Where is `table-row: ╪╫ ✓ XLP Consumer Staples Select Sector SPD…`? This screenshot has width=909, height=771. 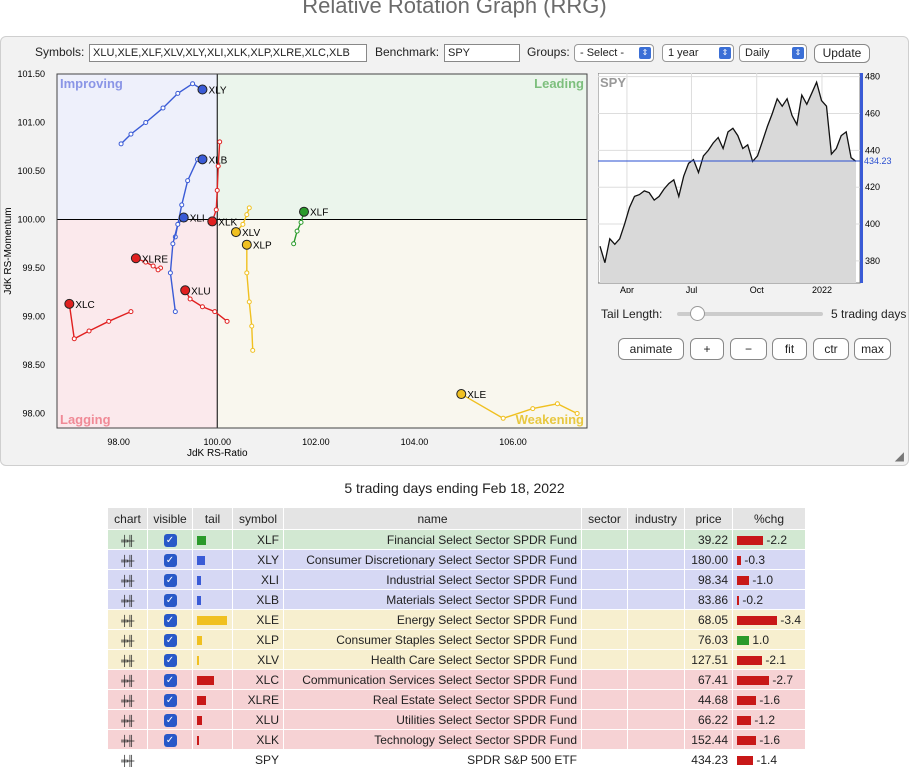 table-row: ╪╫ ✓ XLP Consumer Staples Select Sector SPD… is located at coordinates (457, 639).